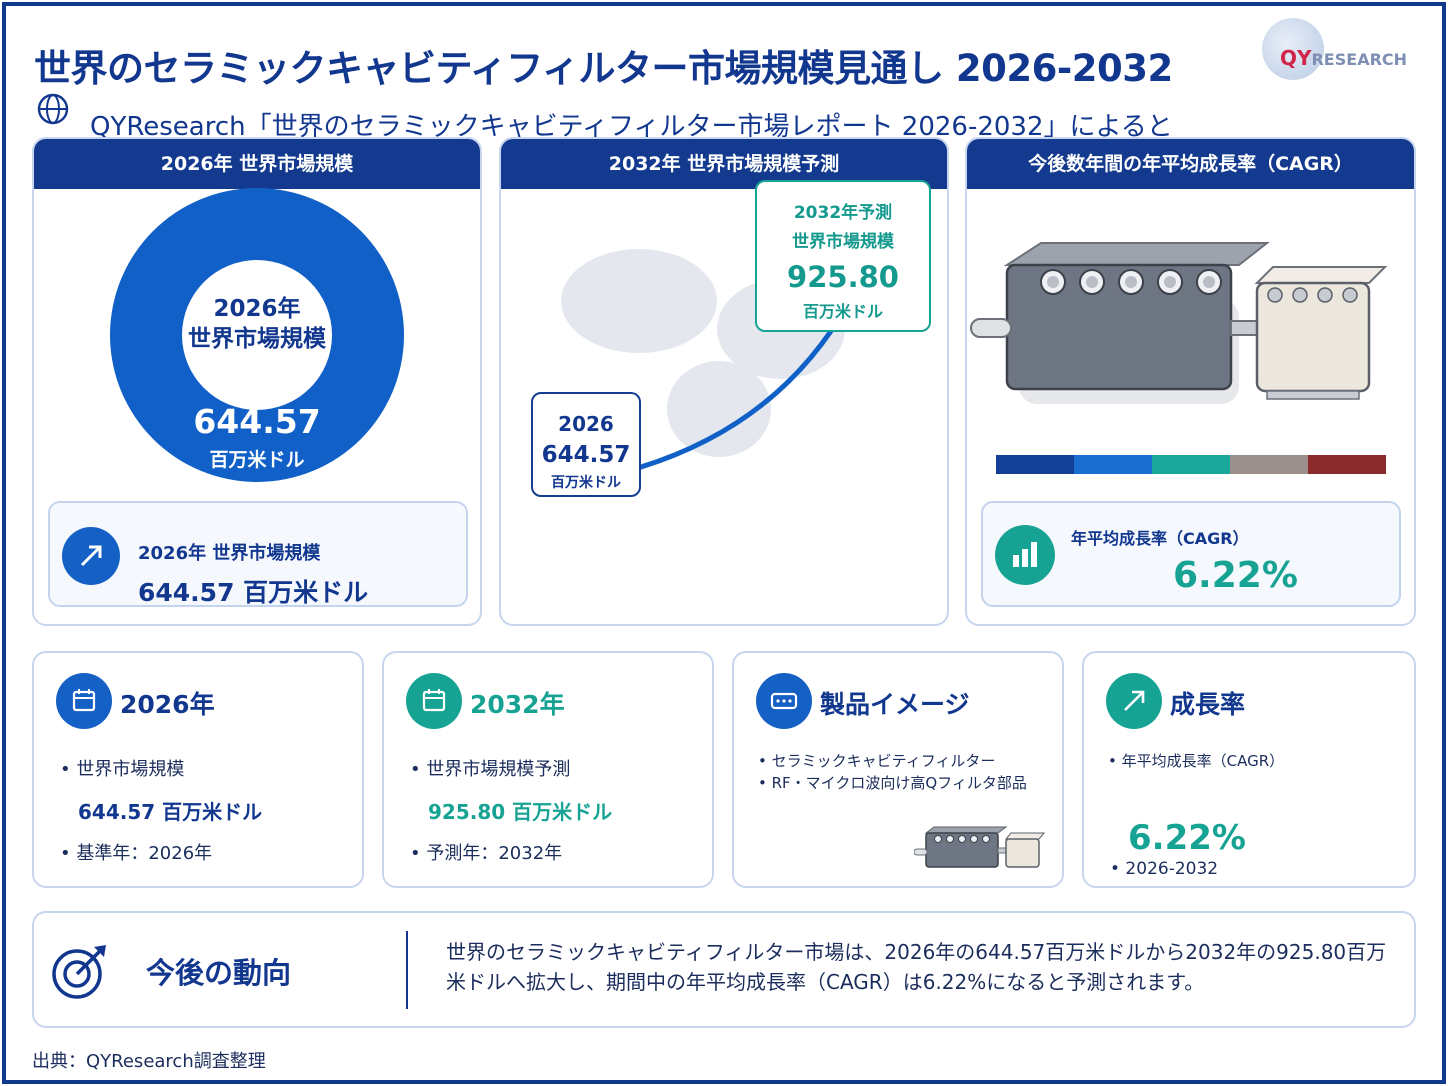 This screenshot has height=1086, width=1448. Describe the element at coordinates (895, 704) in the screenshot. I see `card-title: 製品イメージ` at that location.